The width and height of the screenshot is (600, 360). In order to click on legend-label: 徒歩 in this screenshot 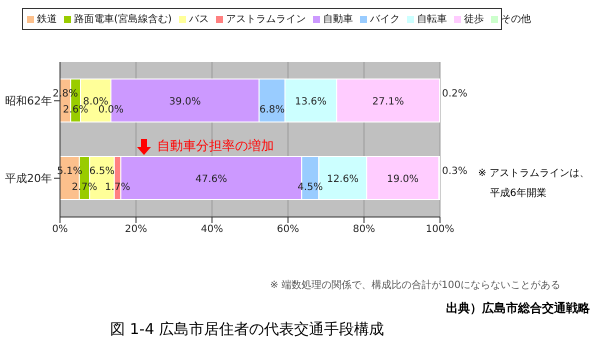, I will do `click(474, 19)`.